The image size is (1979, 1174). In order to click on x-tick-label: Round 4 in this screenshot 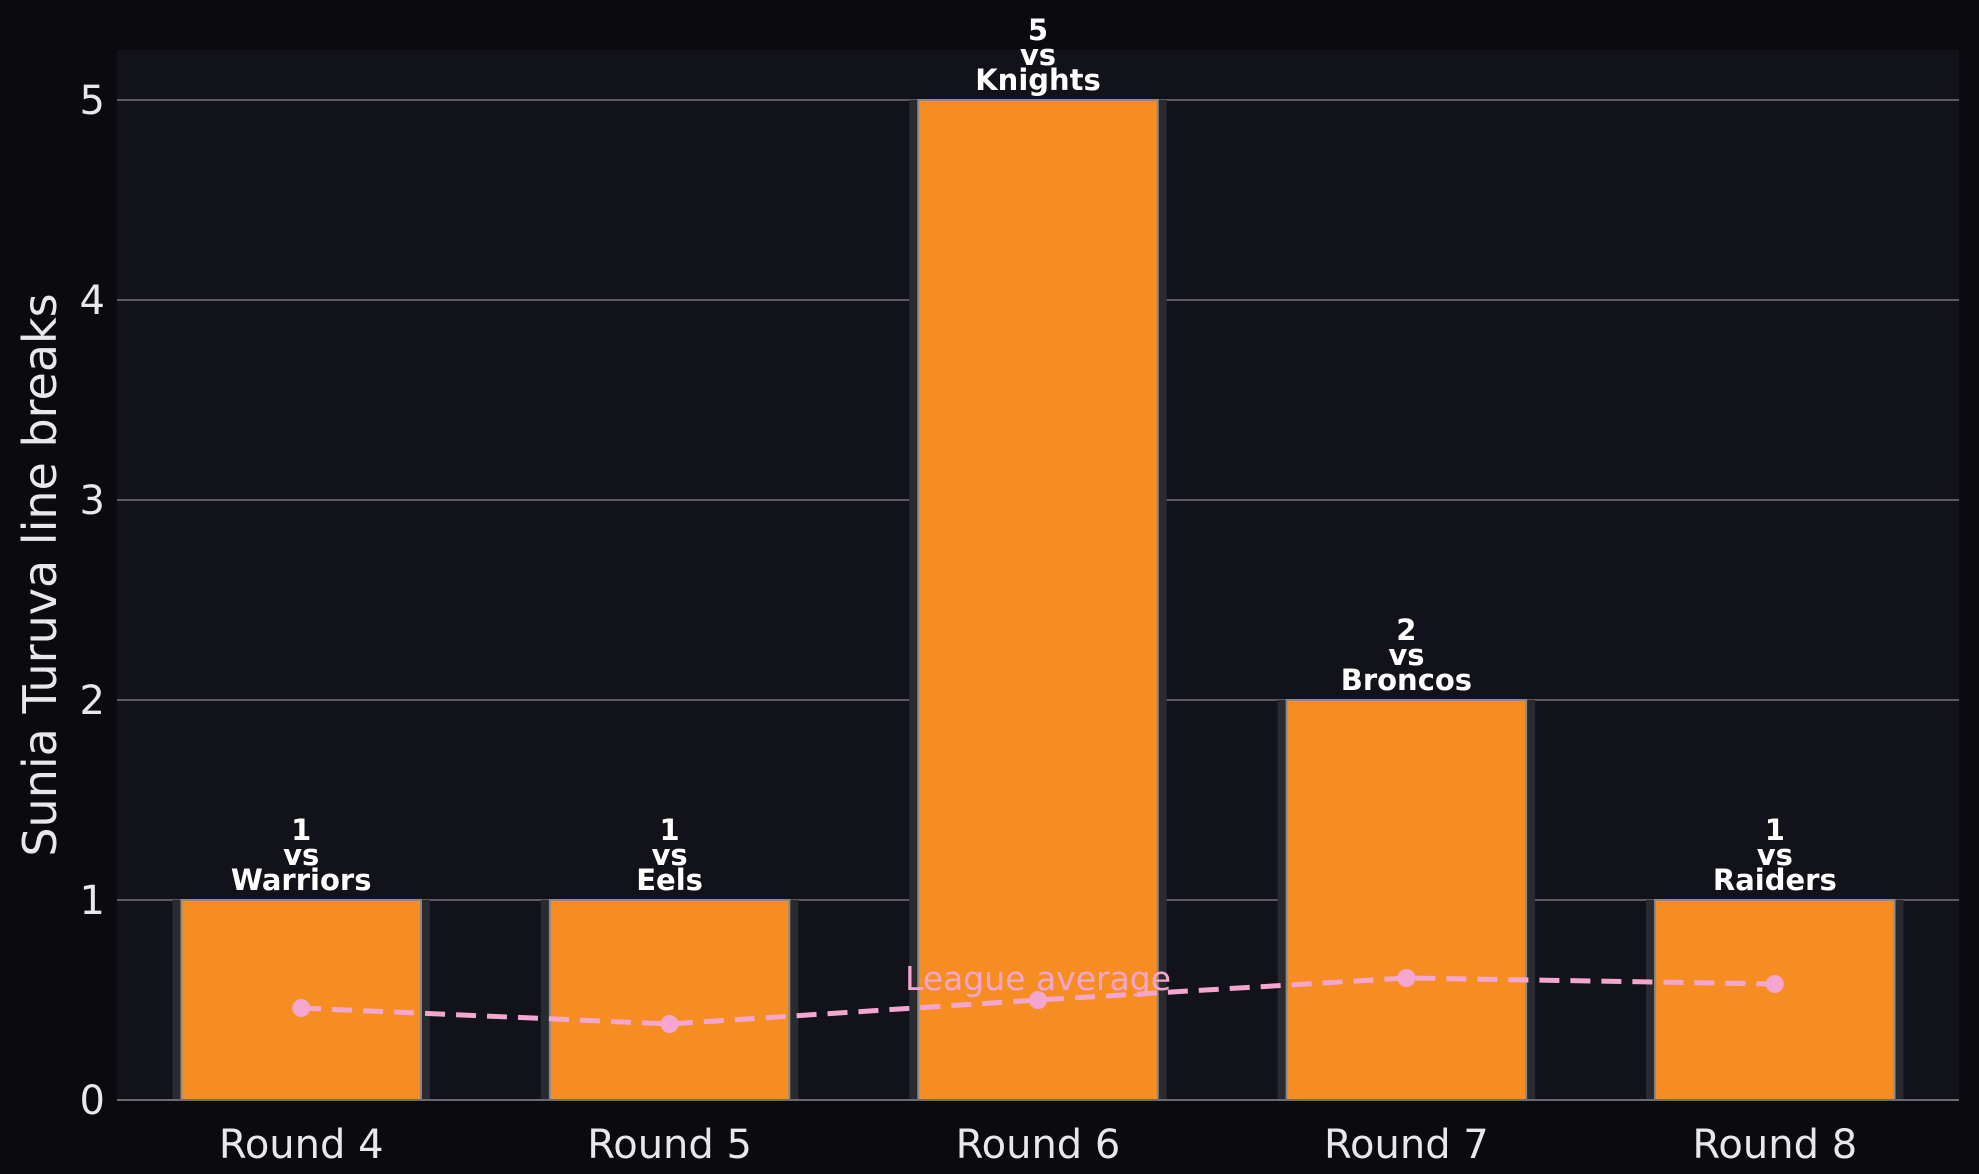, I will do `click(301, 1145)`.